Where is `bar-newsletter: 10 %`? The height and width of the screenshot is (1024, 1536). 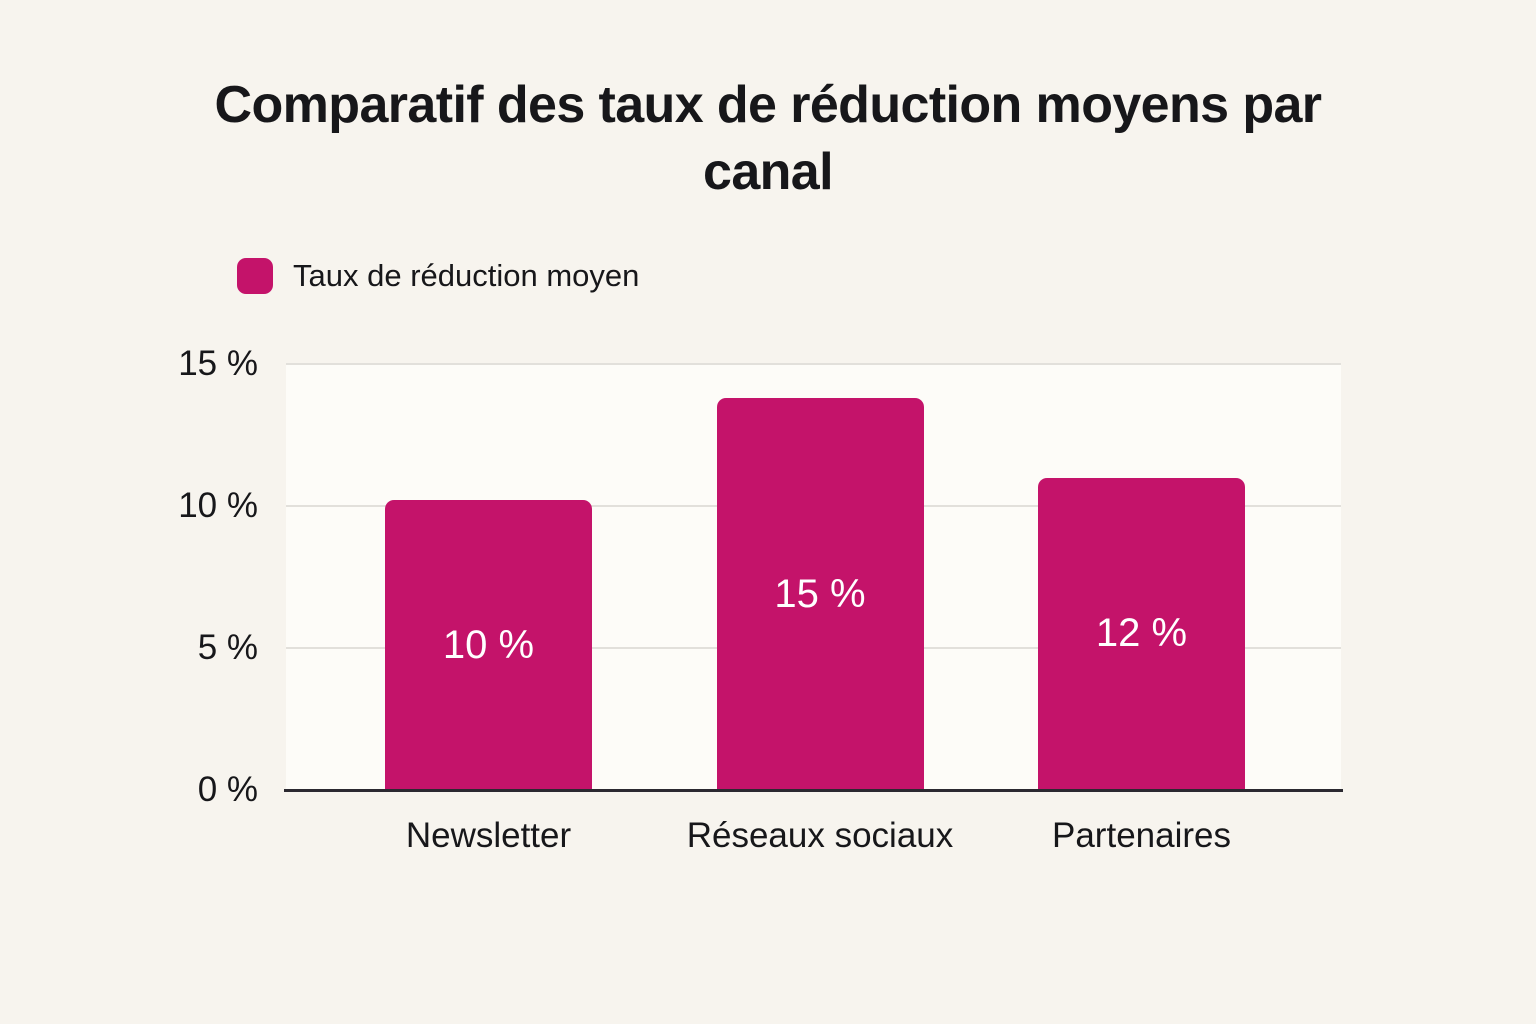 bar-newsletter: 10 % is located at coordinates (488, 645).